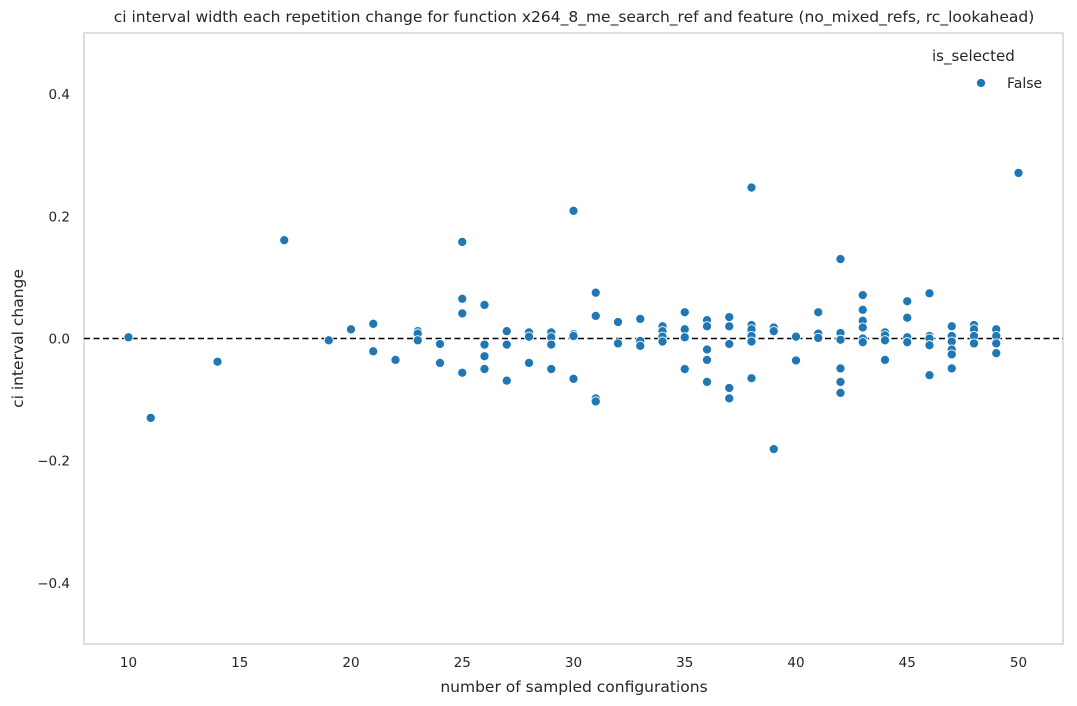 The height and width of the screenshot is (706, 1077). What do you see at coordinates (59, 340) in the screenshot?
I see `y-tick-label: 0.0` at bounding box center [59, 340].